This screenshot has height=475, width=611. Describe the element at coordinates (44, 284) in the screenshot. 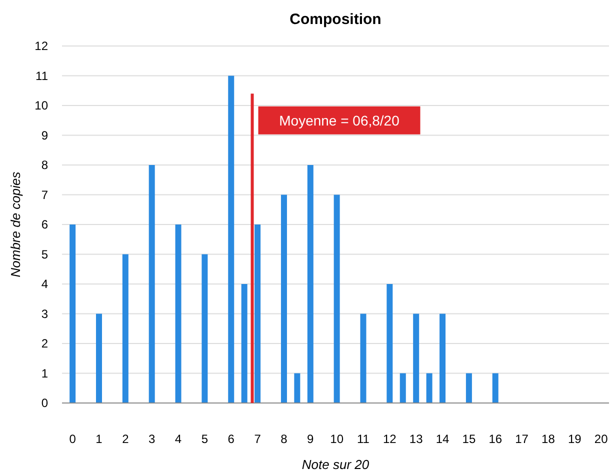

I see `y-tick-label: 4` at that location.